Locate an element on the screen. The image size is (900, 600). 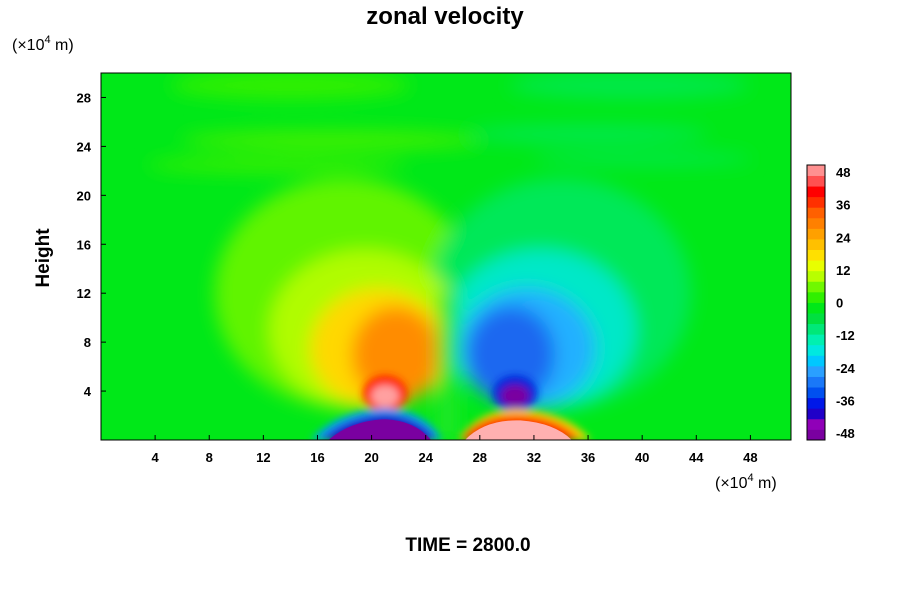
x-tick-label: 12 is located at coordinates (263, 457).